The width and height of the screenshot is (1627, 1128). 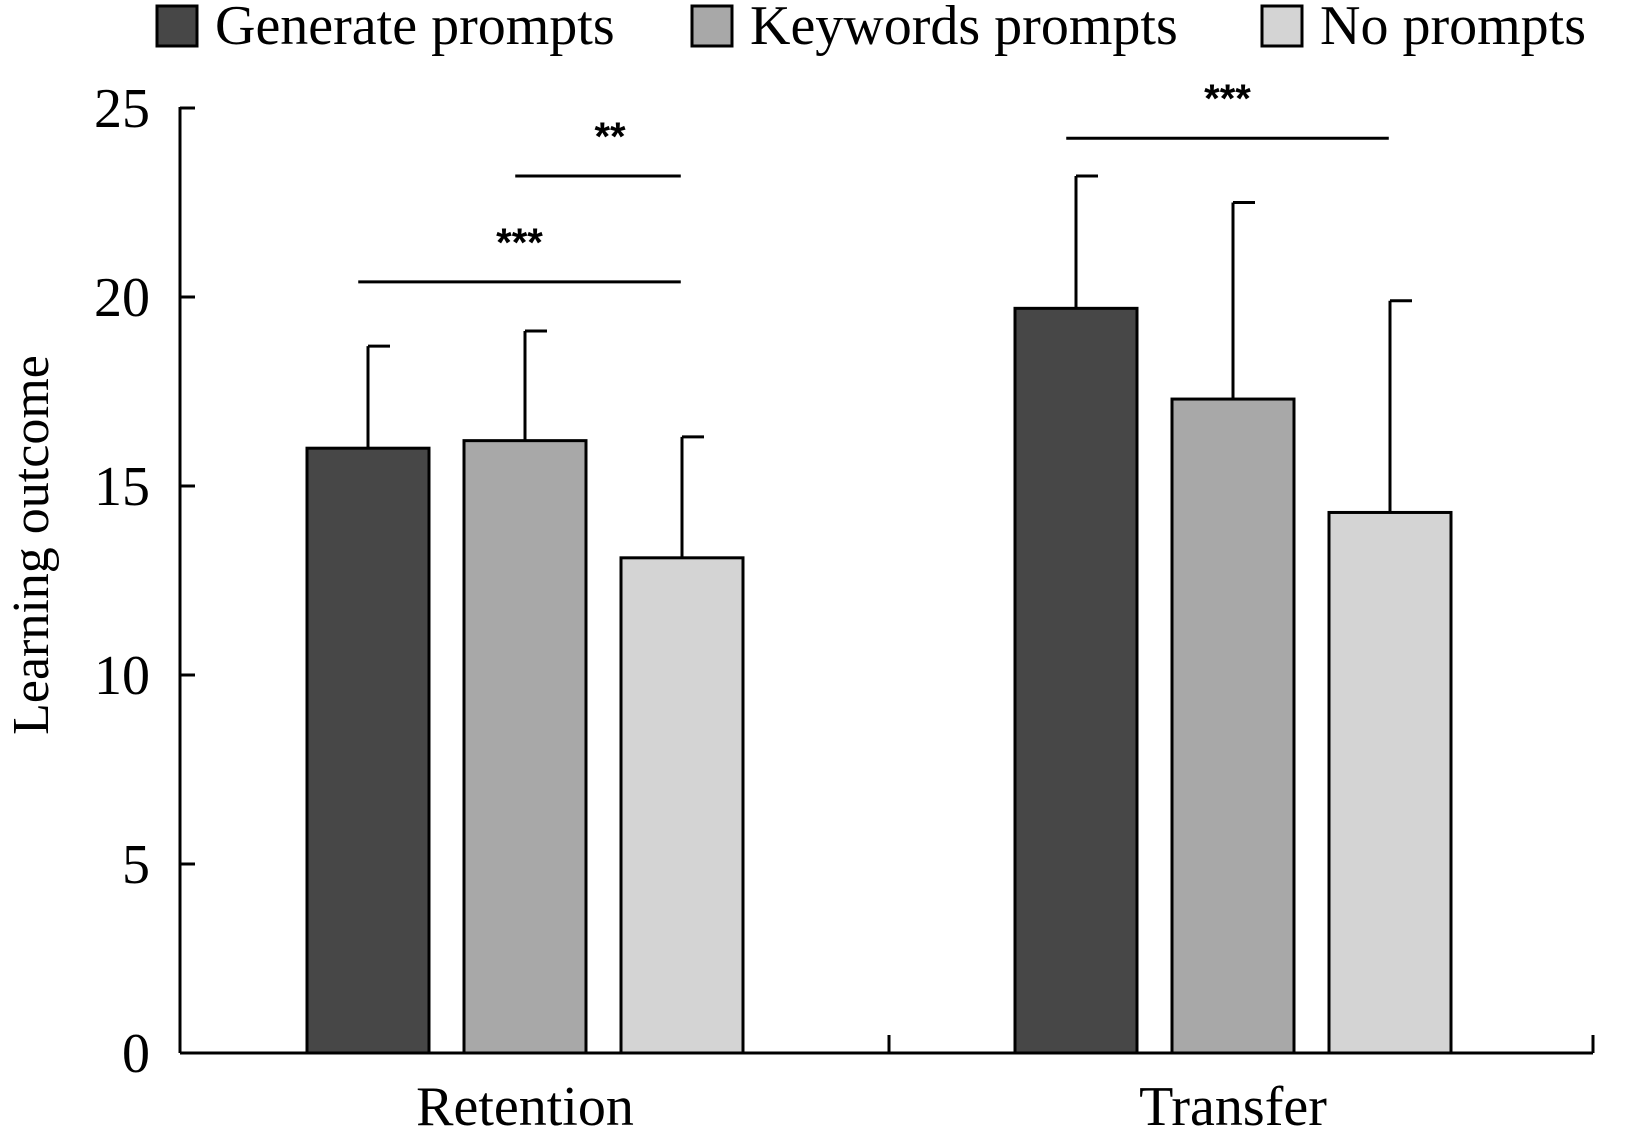 I want to click on legend-label: Generate prompts, so click(x=415, y=28).